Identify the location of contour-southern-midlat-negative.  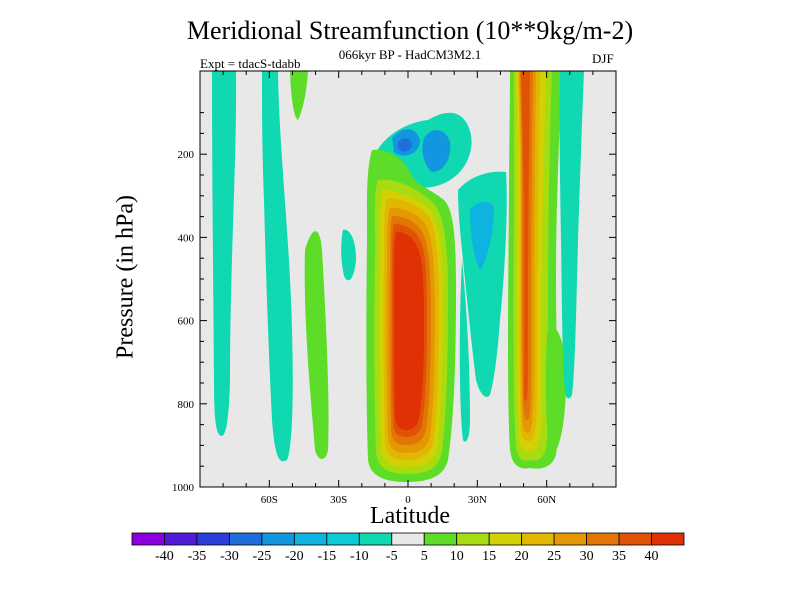
(277, 266).